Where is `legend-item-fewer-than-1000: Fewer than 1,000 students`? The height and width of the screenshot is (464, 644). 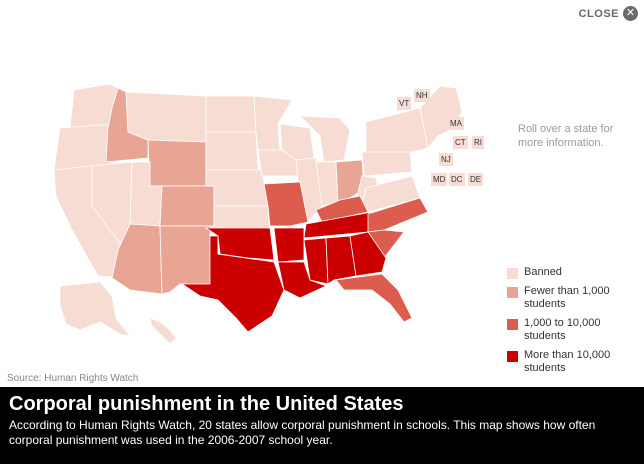
legend-item-fewer-than-1000: Fewer than 1,000 students is located at coordinates (569, 298).